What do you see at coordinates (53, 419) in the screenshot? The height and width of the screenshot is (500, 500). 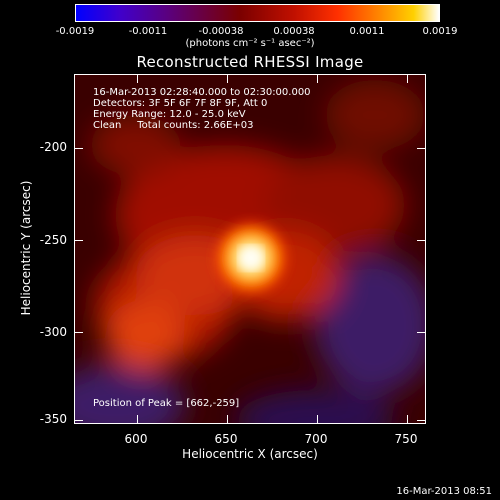 I see `y-tick-label: -350` at bounding box center [53, 419].